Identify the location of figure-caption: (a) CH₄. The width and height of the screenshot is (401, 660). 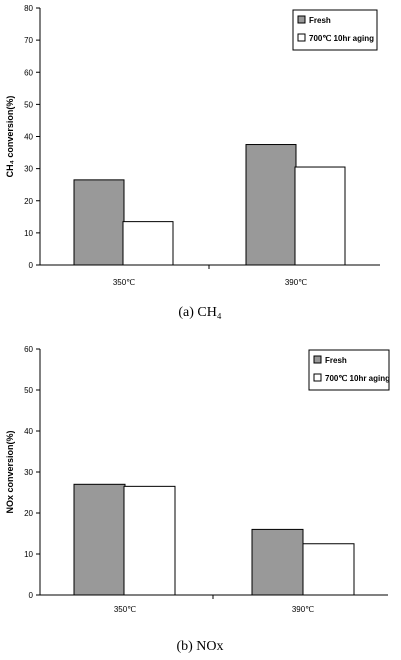
(199, 312).